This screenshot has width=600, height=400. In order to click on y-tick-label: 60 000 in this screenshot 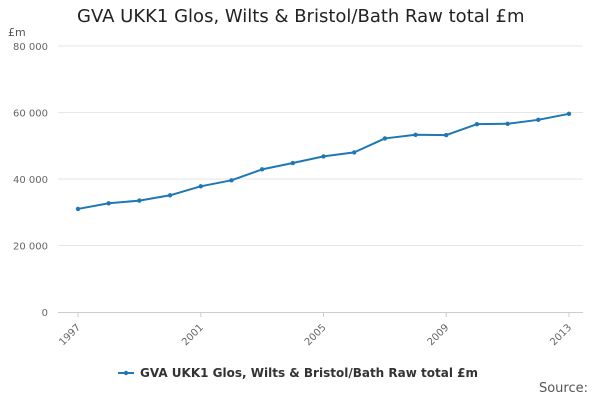, I will do `click(30, 114)`.